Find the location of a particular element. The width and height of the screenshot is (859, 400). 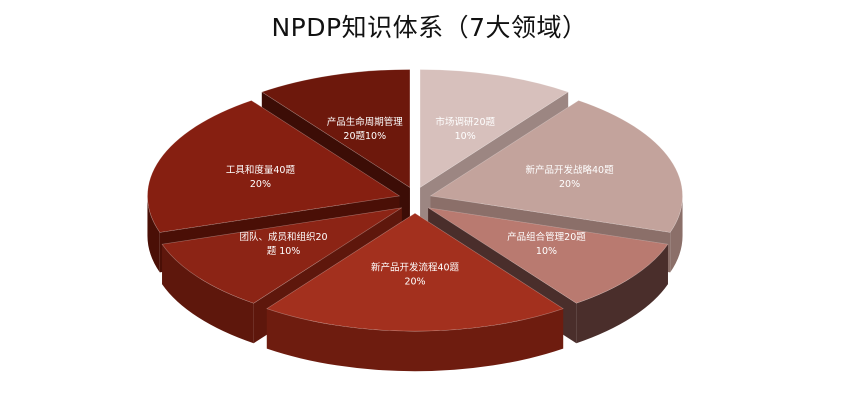

chart-title: NPDP知识体系（7大领域） is located at coordinates (429, 27).